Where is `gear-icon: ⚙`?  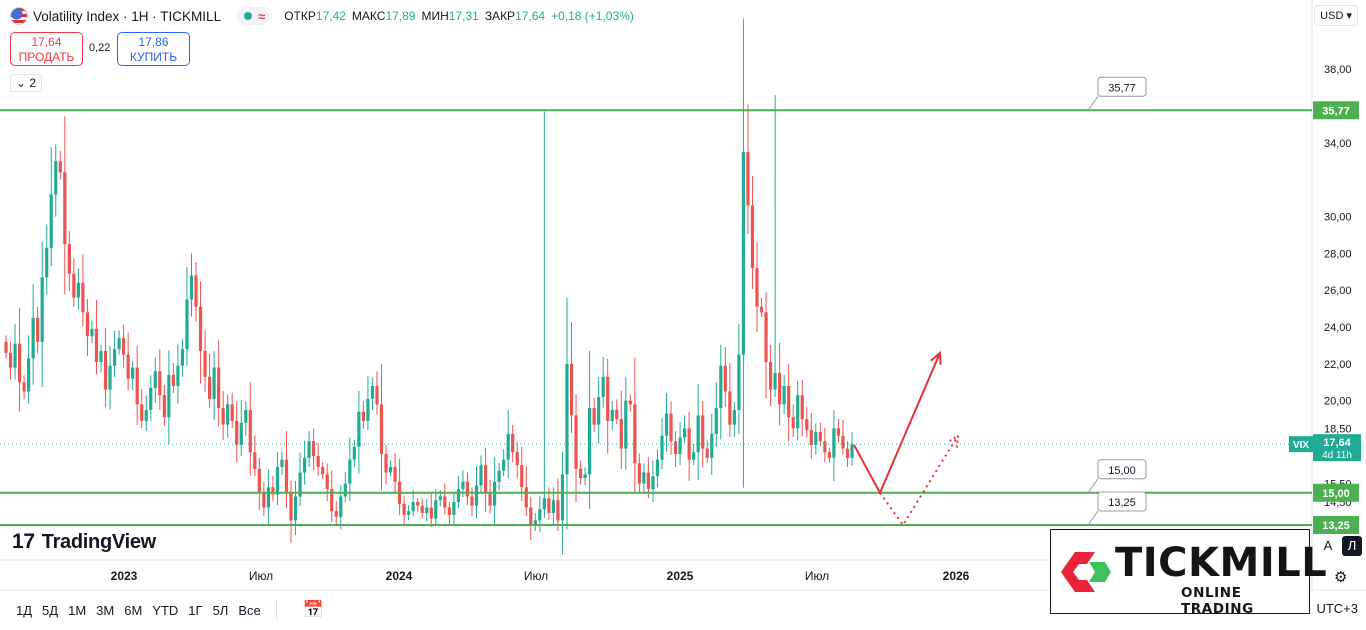 gear-icon: ⚙ is located at coordinates (1341, 577).